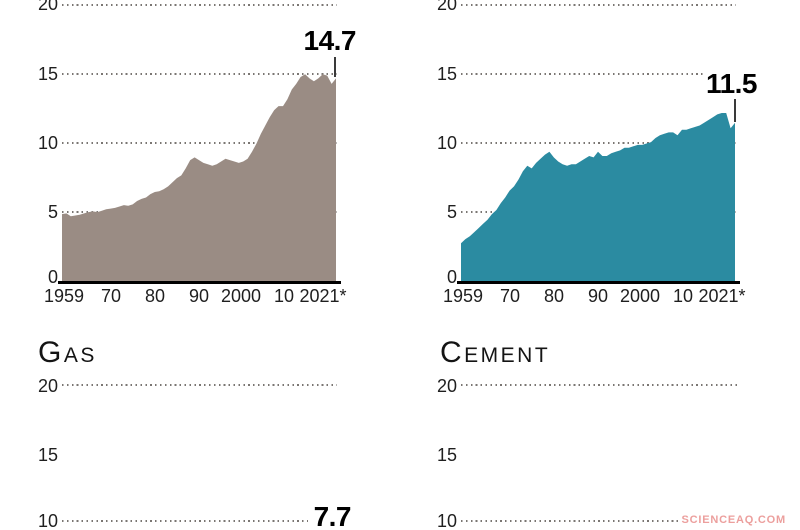  I want to click on section-title-cement: CEMENT, so click(495, 354).